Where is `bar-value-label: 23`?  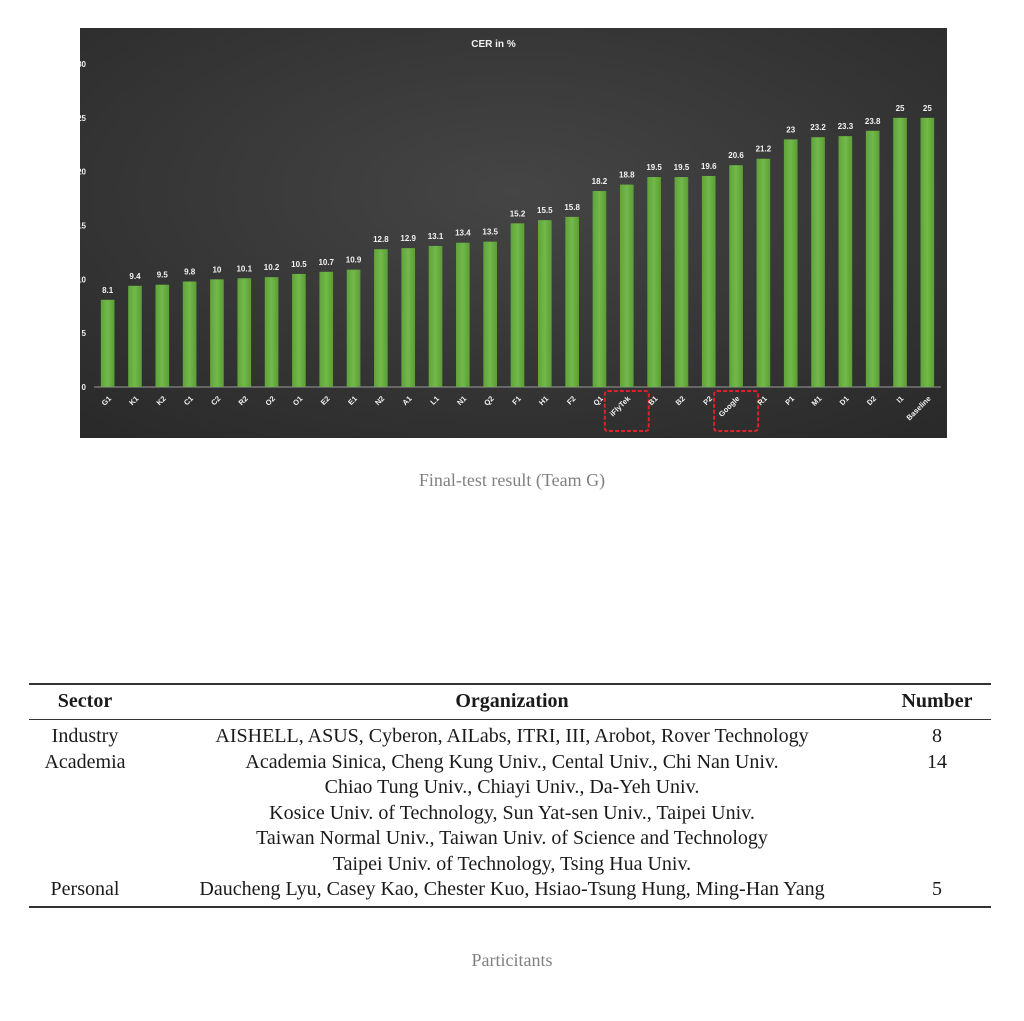
bar-value-label: 23 is located at coordinates (790, 129).